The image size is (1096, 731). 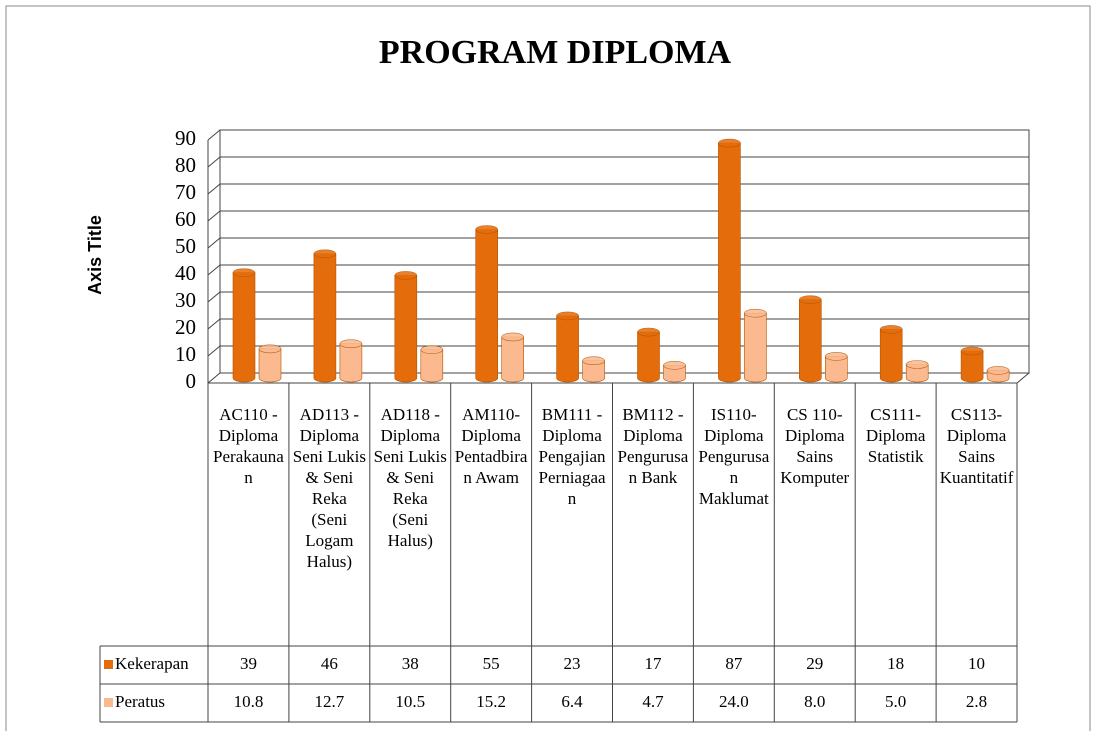 What do you see at coordinates (734, 663) in the screenshot?
I see `table-value: 87` at bounding box center [734, 663].